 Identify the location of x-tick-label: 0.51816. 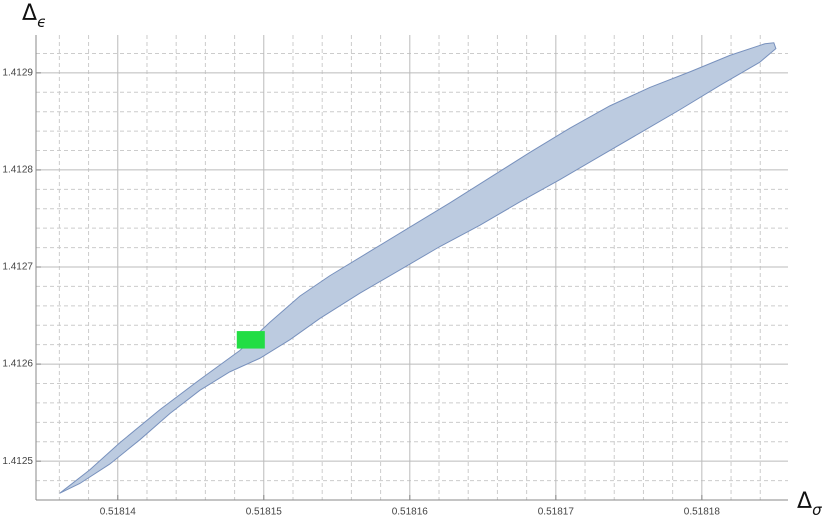
(410, 512).